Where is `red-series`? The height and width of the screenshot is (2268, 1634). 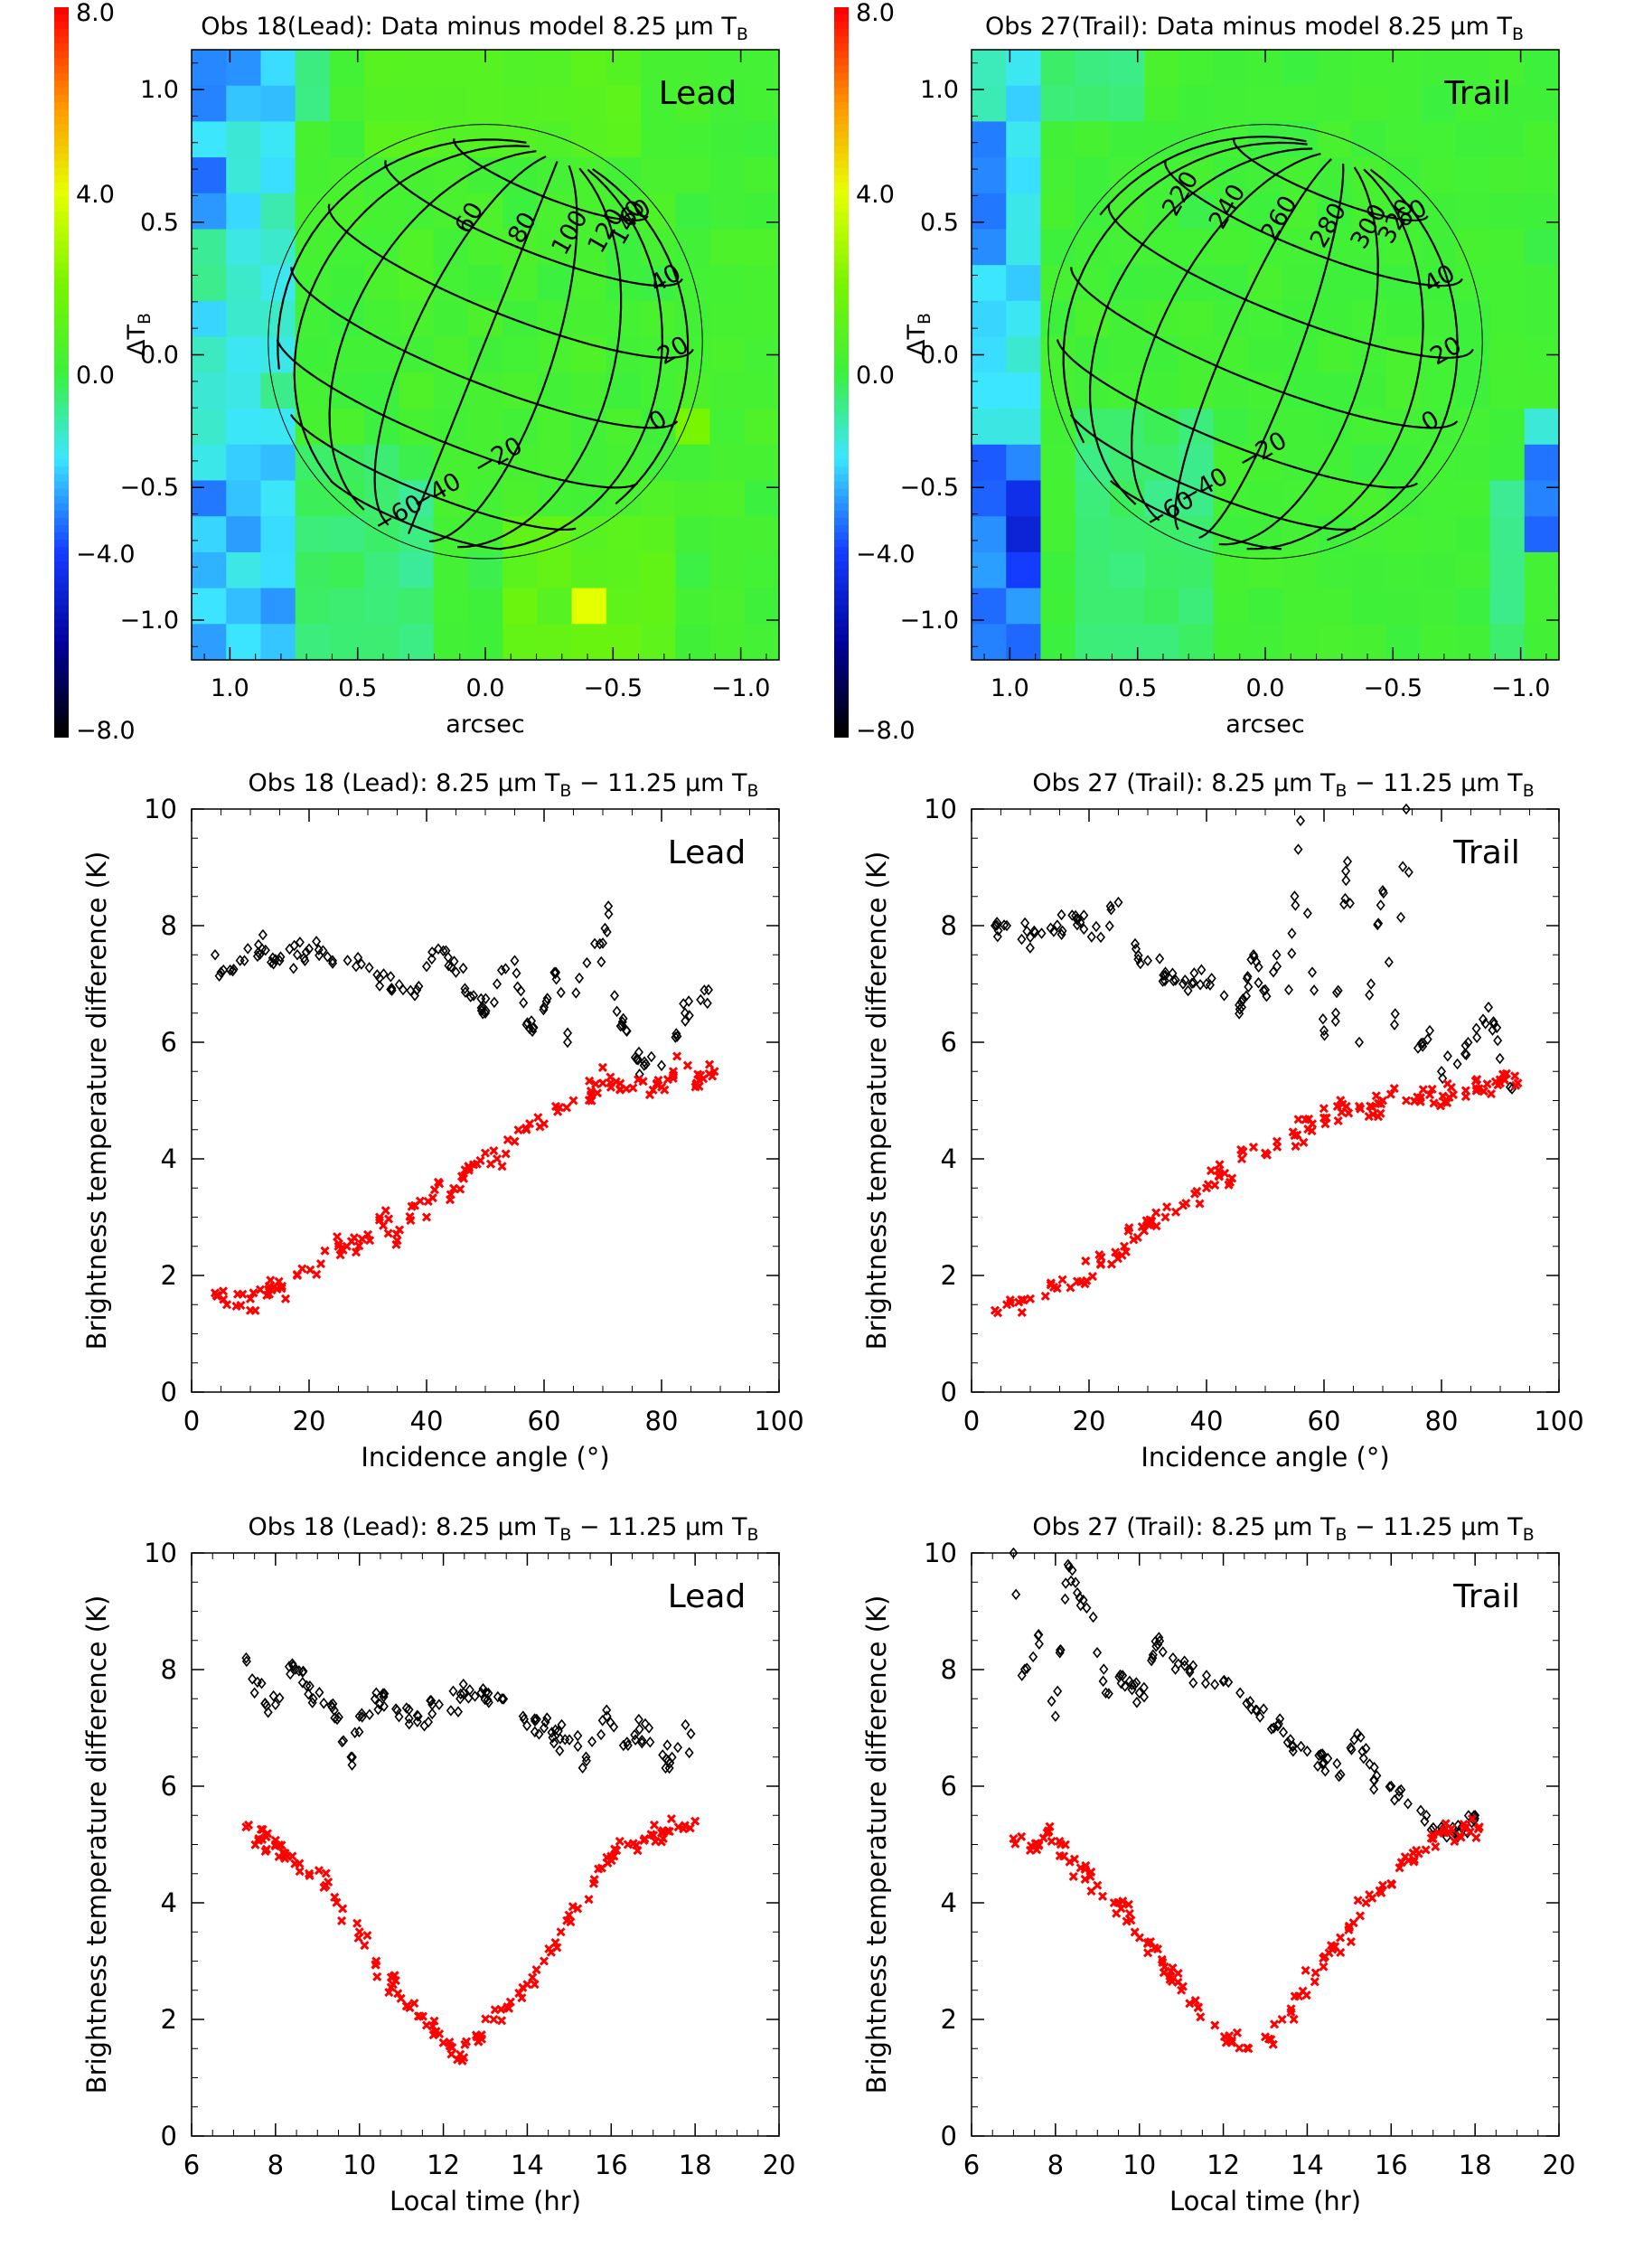
red-series is located at coordinates (1256, 1193).